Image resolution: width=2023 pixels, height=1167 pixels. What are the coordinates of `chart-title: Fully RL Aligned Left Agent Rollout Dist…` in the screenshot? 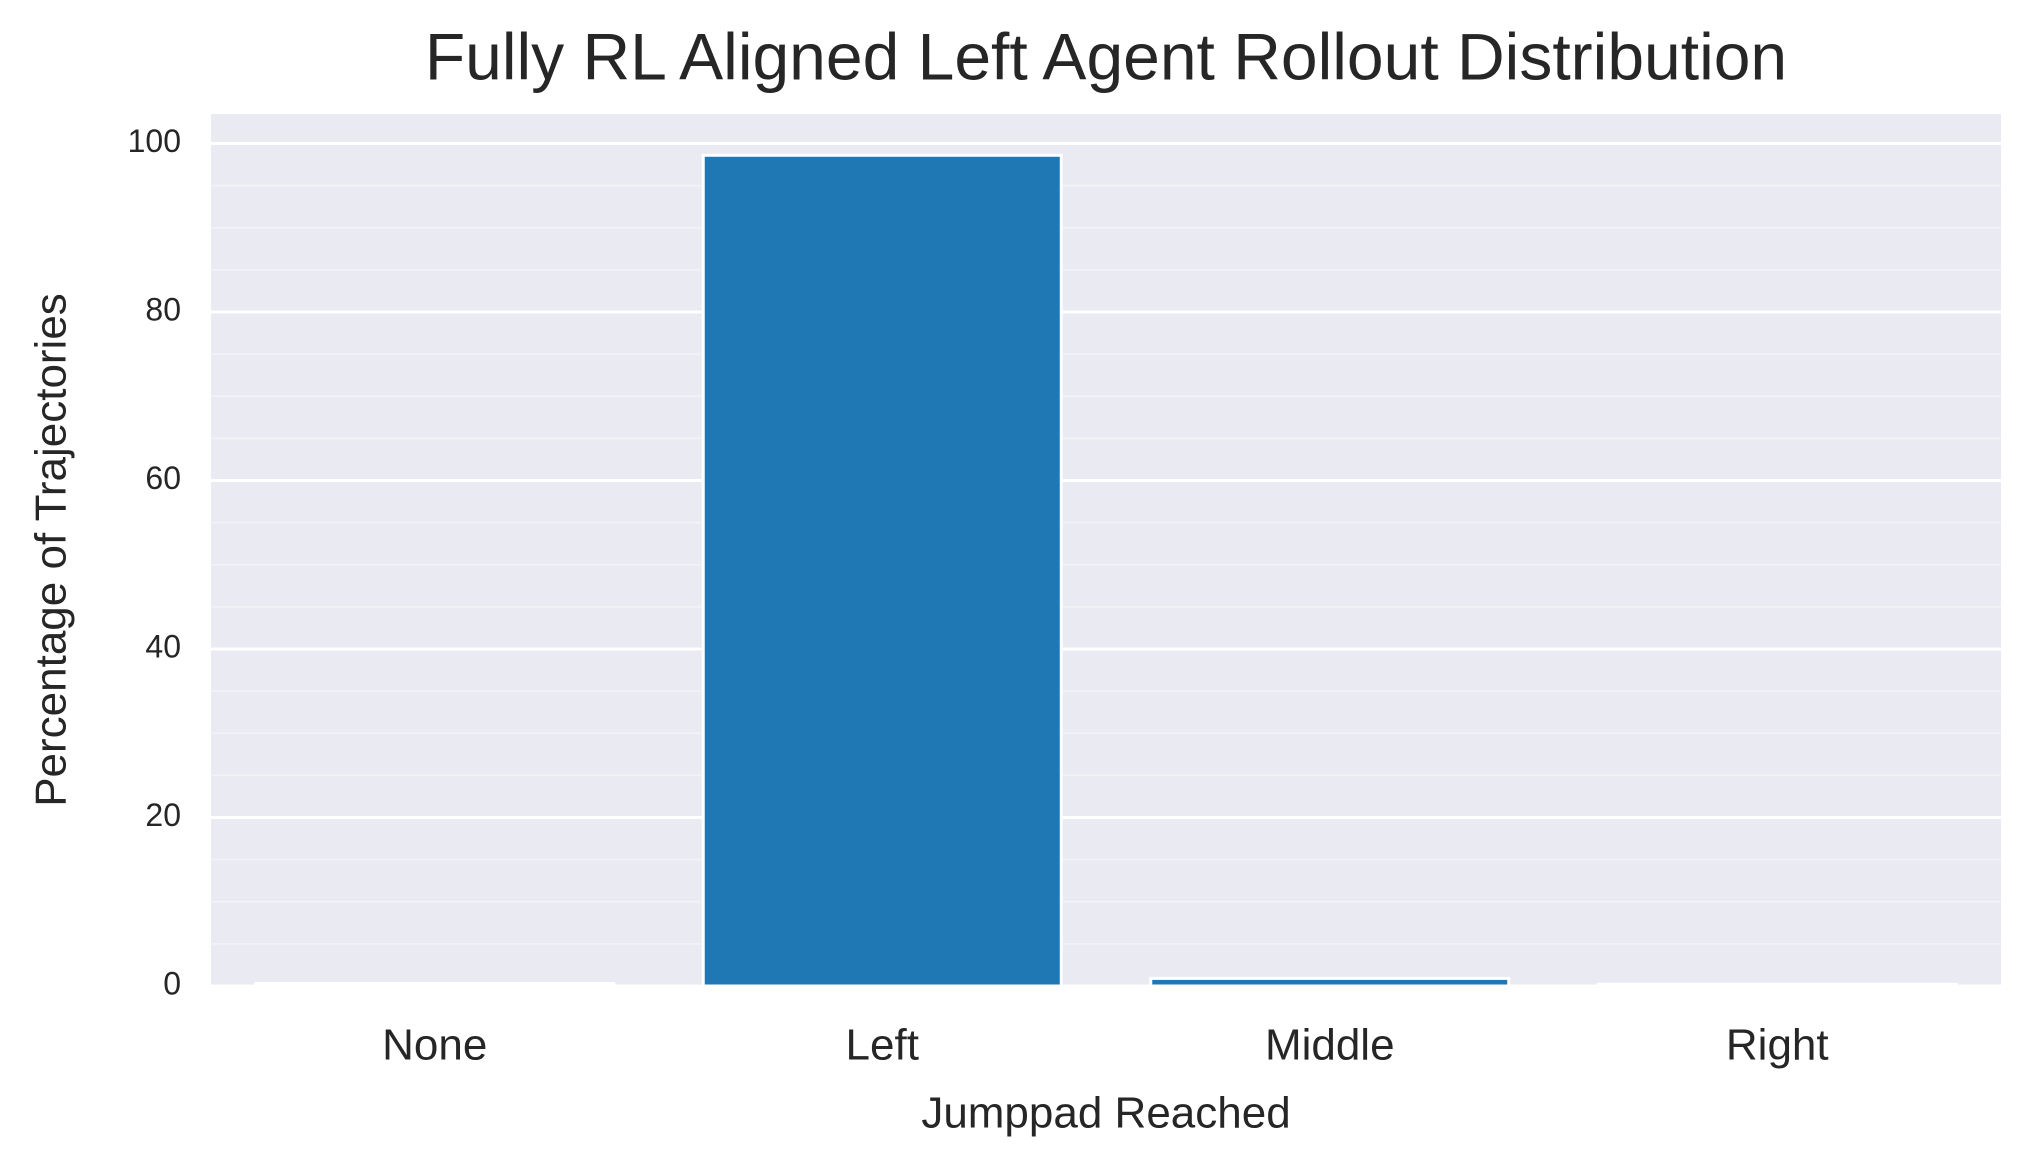 It's located at (1106, 56).